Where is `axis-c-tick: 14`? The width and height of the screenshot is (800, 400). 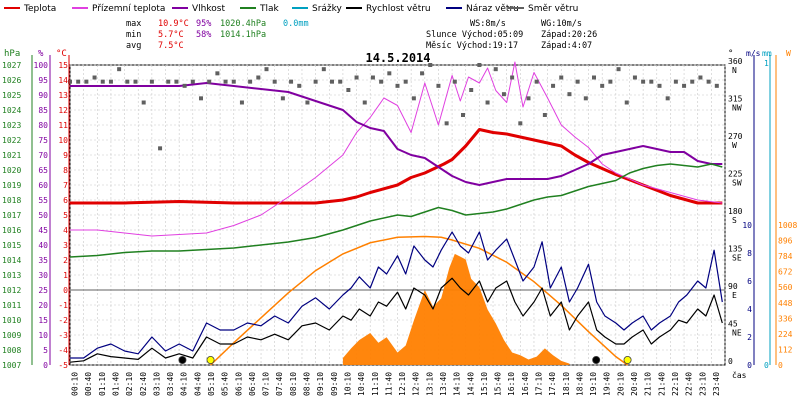 axis-c-tick: 14 is located at coordinates (63, 80).